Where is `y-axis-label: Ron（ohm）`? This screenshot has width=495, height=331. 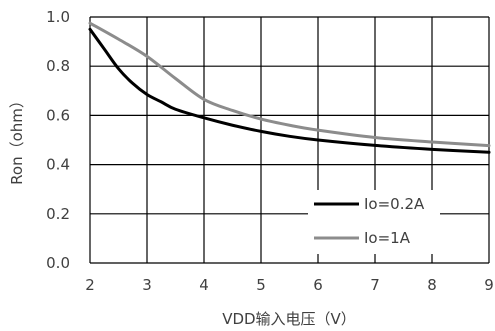 y-axis-label: Ron（ohm） is located at coordinates (17, 139).